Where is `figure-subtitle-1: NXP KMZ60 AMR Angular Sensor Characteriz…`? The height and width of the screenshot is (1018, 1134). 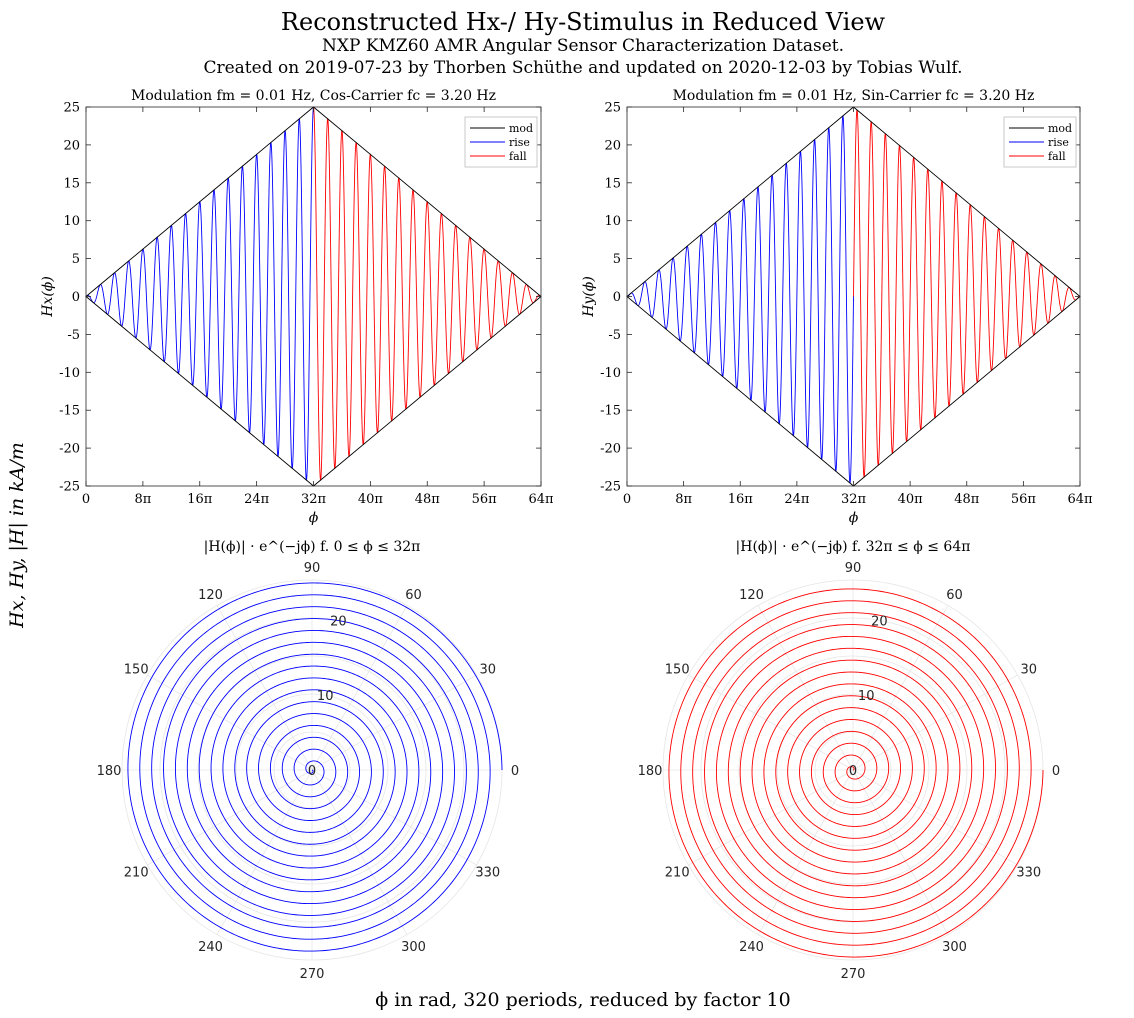 figure-subtitle-1: NXP KMZ60 AMR Angular Sensor Characteriz… is located at coordinates (583, 46).